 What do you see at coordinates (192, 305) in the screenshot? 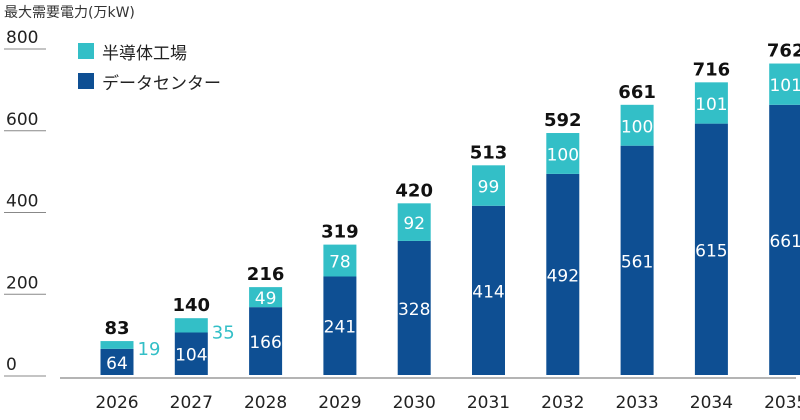
I see `data-label-total: 140` at bounding box center [192, 305].